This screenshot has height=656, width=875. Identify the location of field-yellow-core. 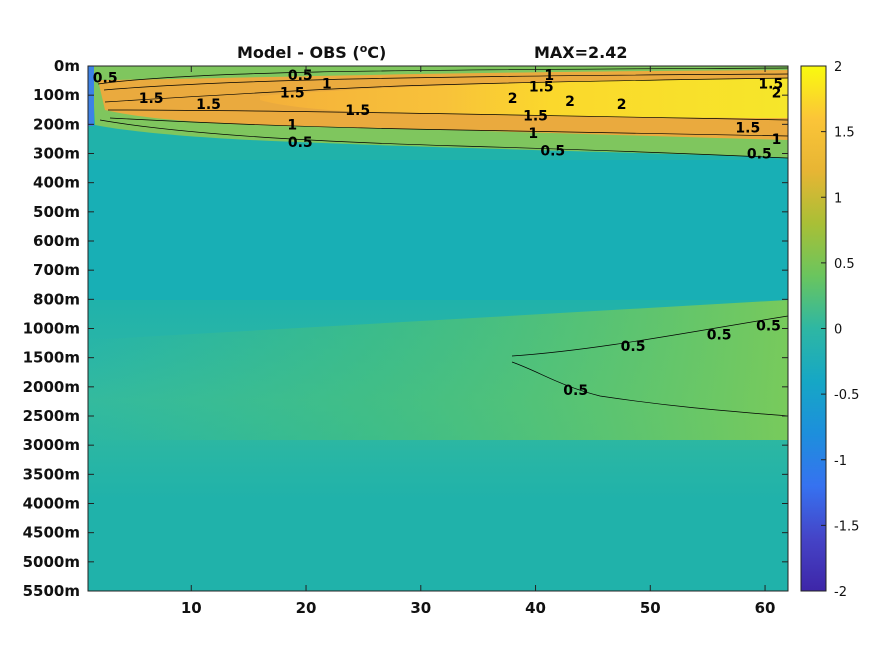
(524, 98).